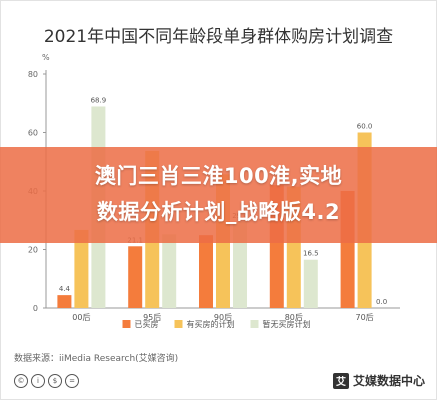 This screenshot has height=400, width=437. I want to click on y-tick-label: 80, so click(33, 74).